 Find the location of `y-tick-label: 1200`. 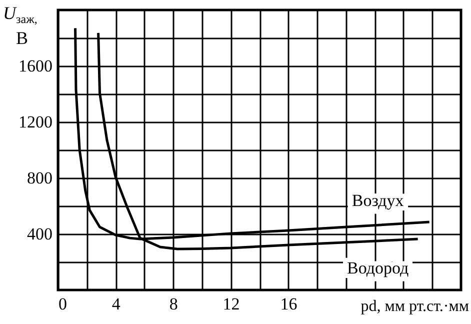

y-tick-label: 1200 is located at coordinates (35, 122).